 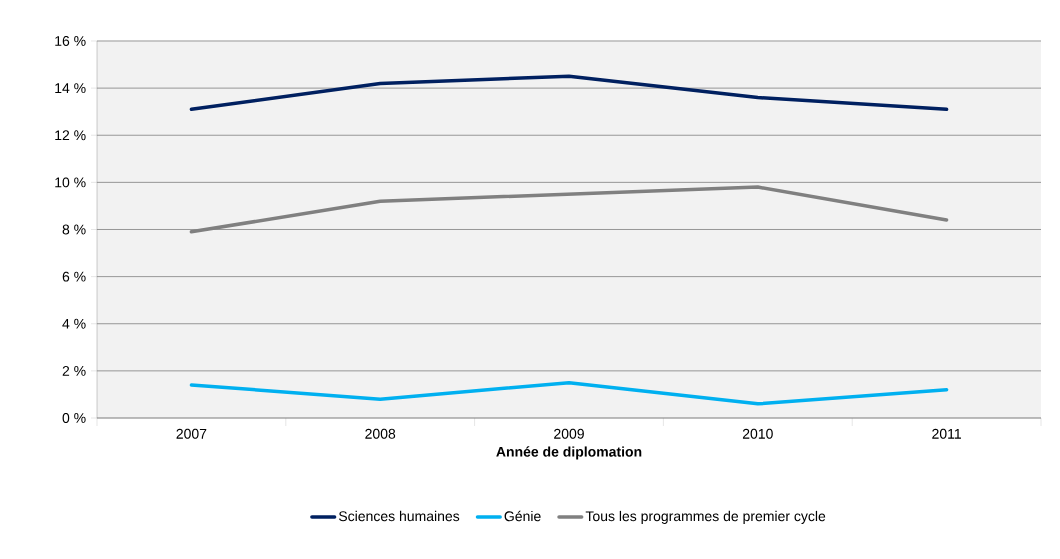 I want to click on x-tick-label: 2010, so click(x=757, y=433).